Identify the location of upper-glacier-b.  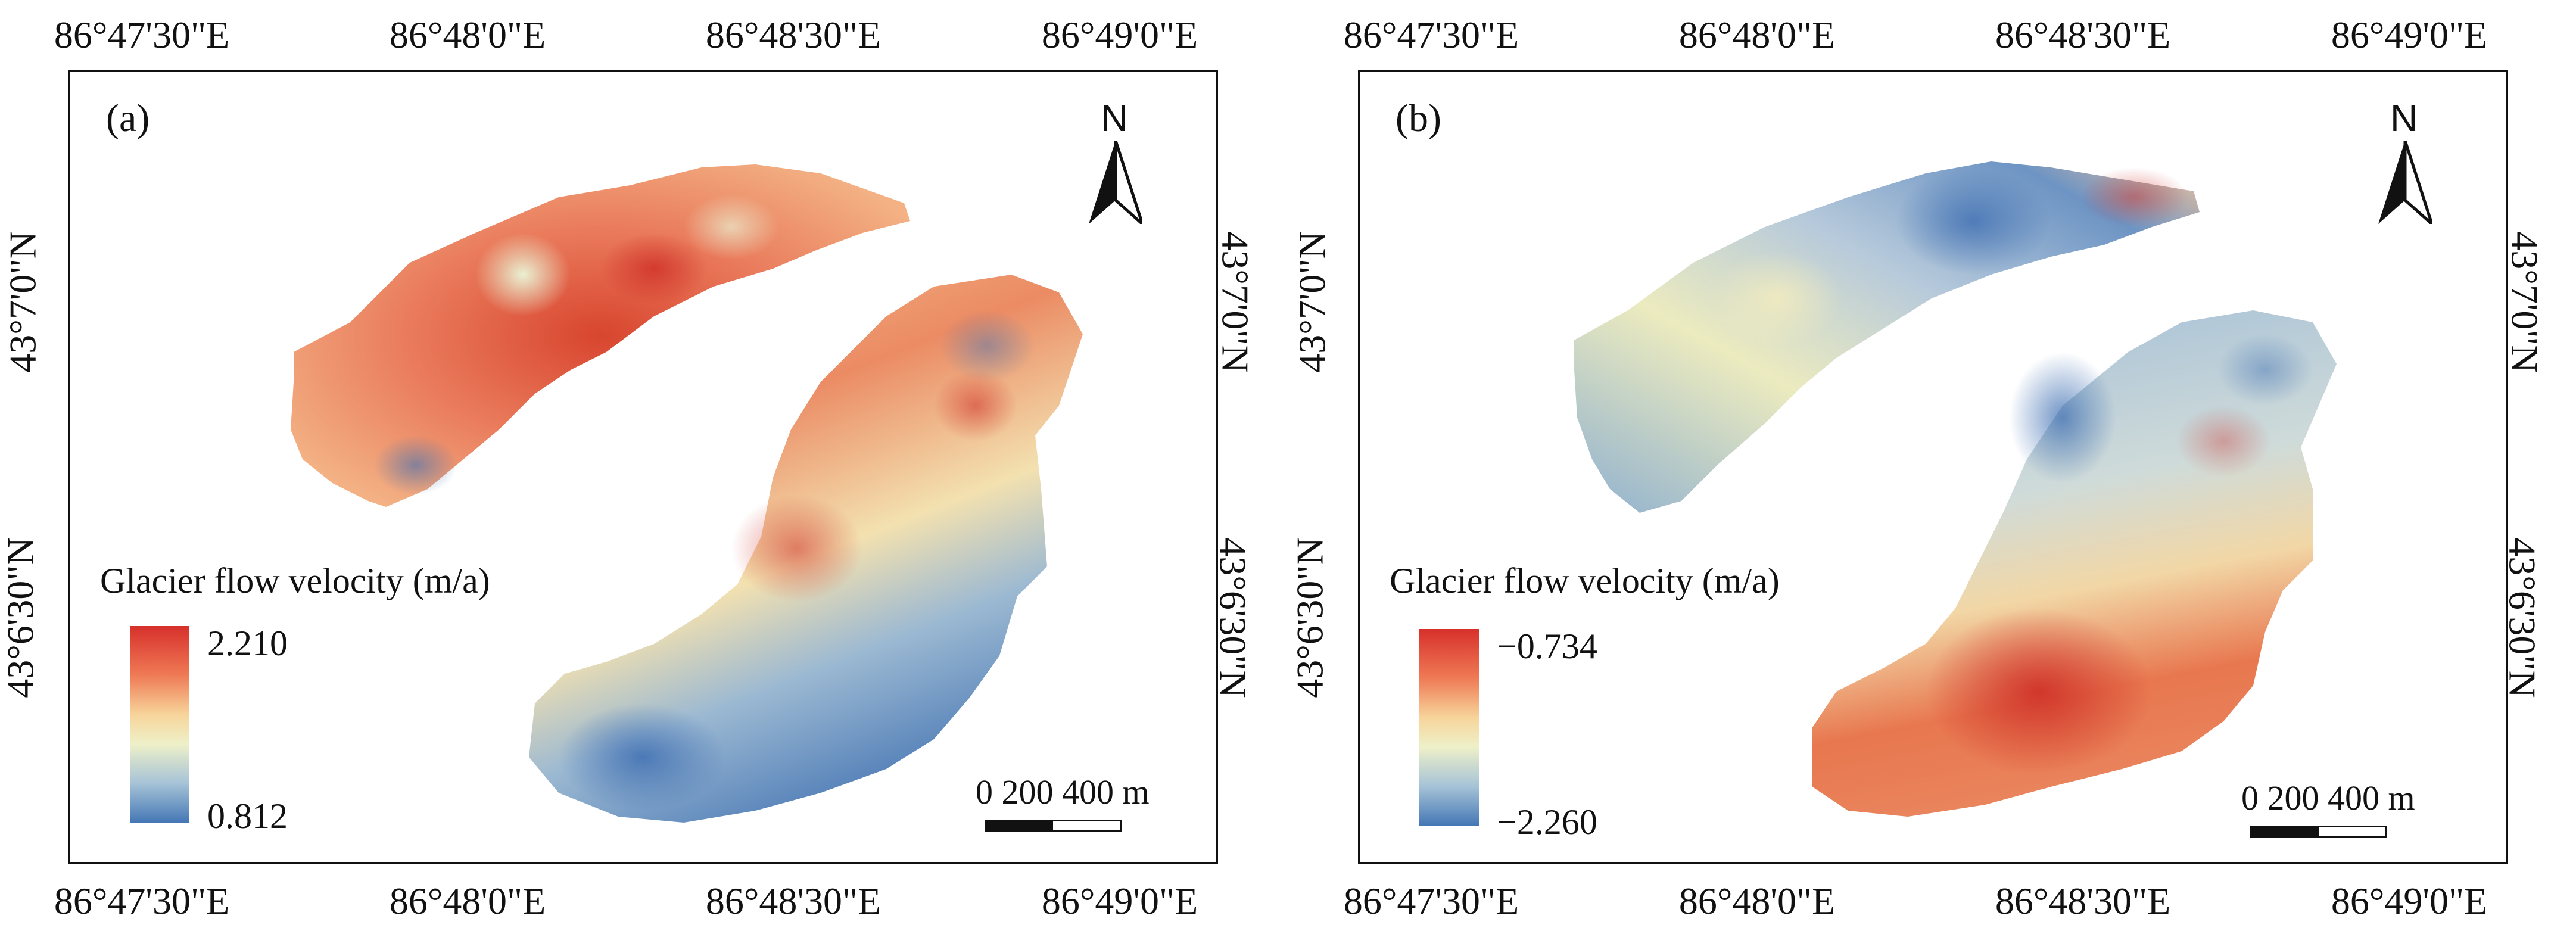
(1887, 337).